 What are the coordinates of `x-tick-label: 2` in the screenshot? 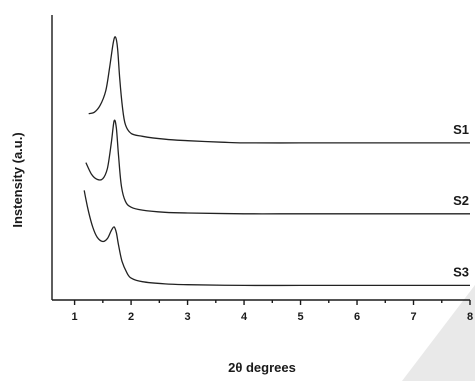 It's located at (131, 317).